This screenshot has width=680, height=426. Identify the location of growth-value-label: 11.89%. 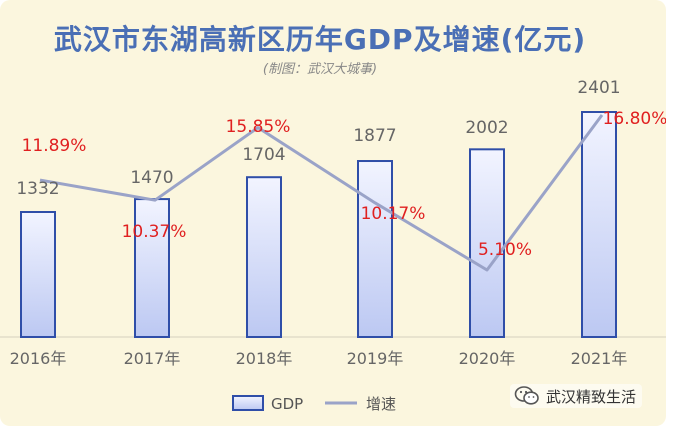
(54, 146).